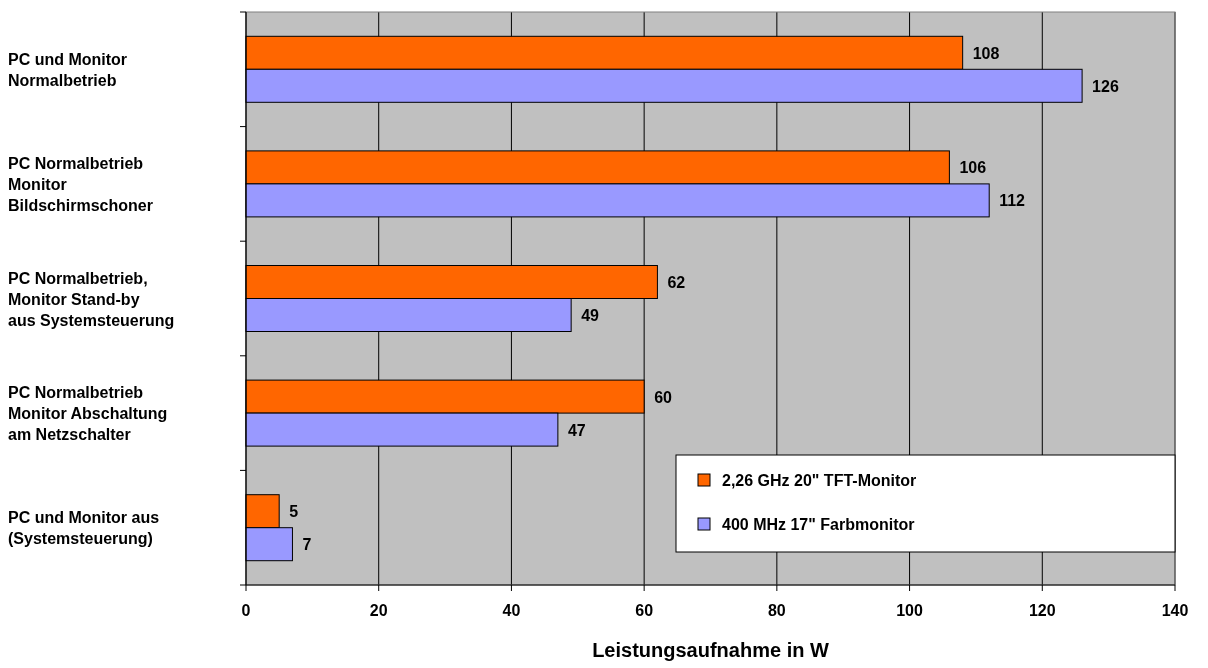  I want to click on x-tick-label: 60, so click(644, 610).